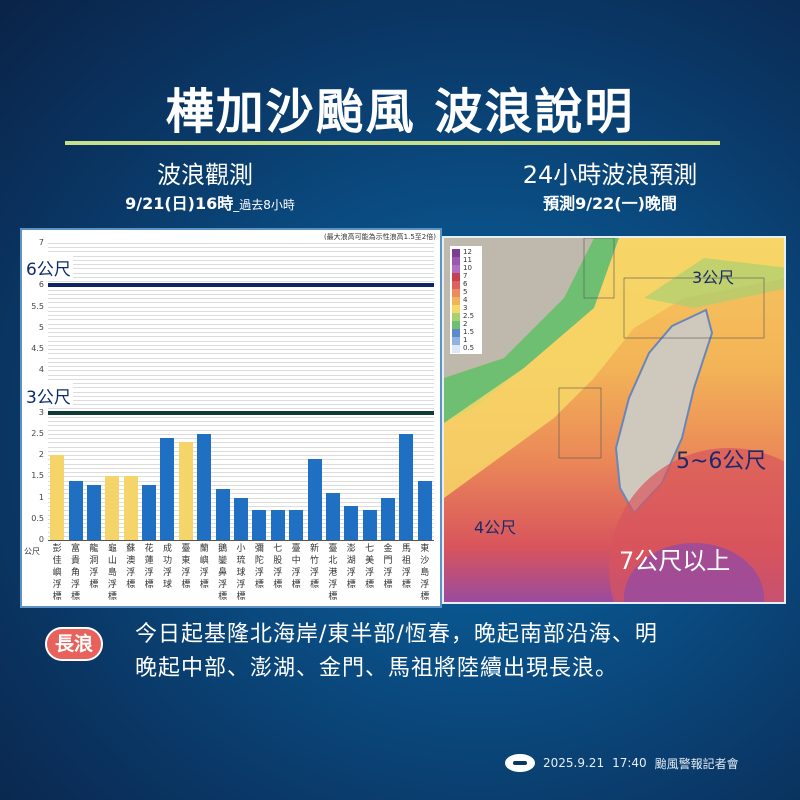 The height and width of the screenshot is (800, 800). What do you see at coordinates (32, 551) in the screenshot?
I see `y-axis-unit: 公尺` at bounding box center [32, 551].